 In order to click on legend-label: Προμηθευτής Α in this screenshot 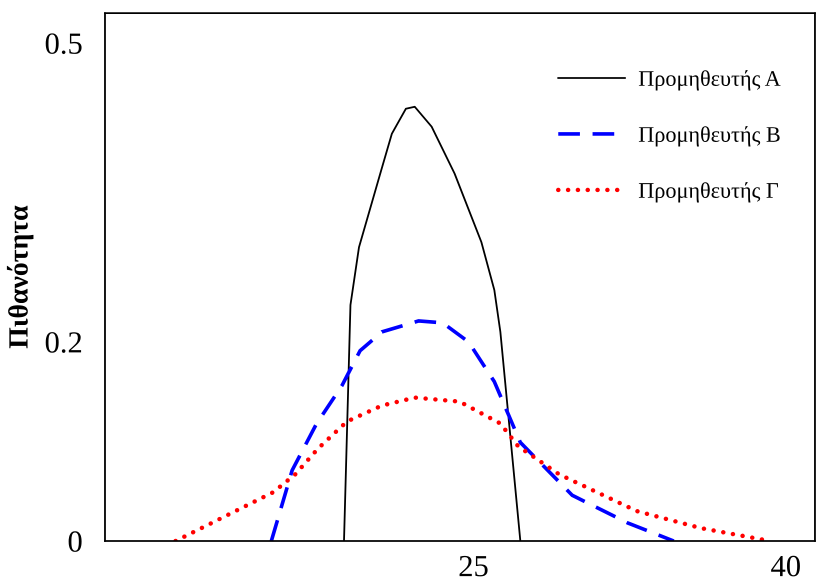, I will do `click(709, 80)`.